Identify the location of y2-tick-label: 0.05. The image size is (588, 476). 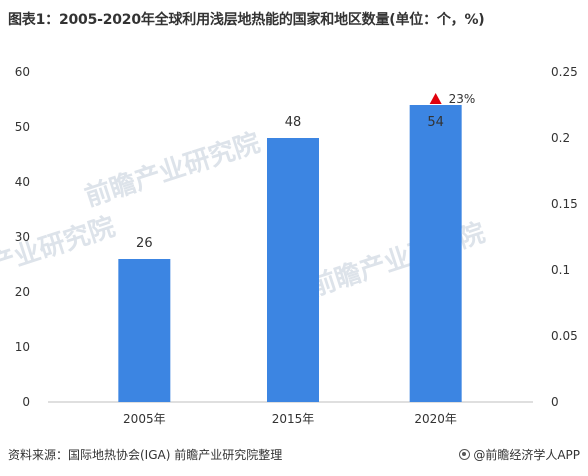
(564, 336).